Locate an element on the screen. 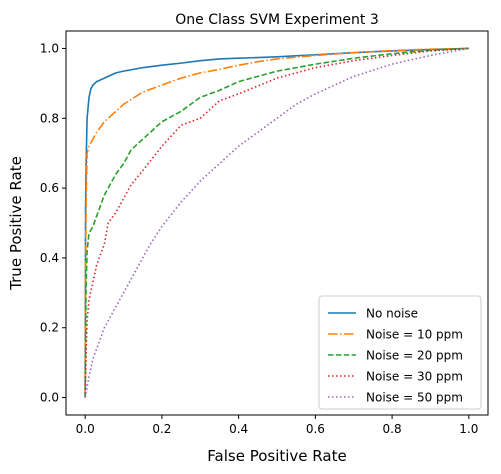  y-tick-label: 0.6 is located at coordinates (49, 188).